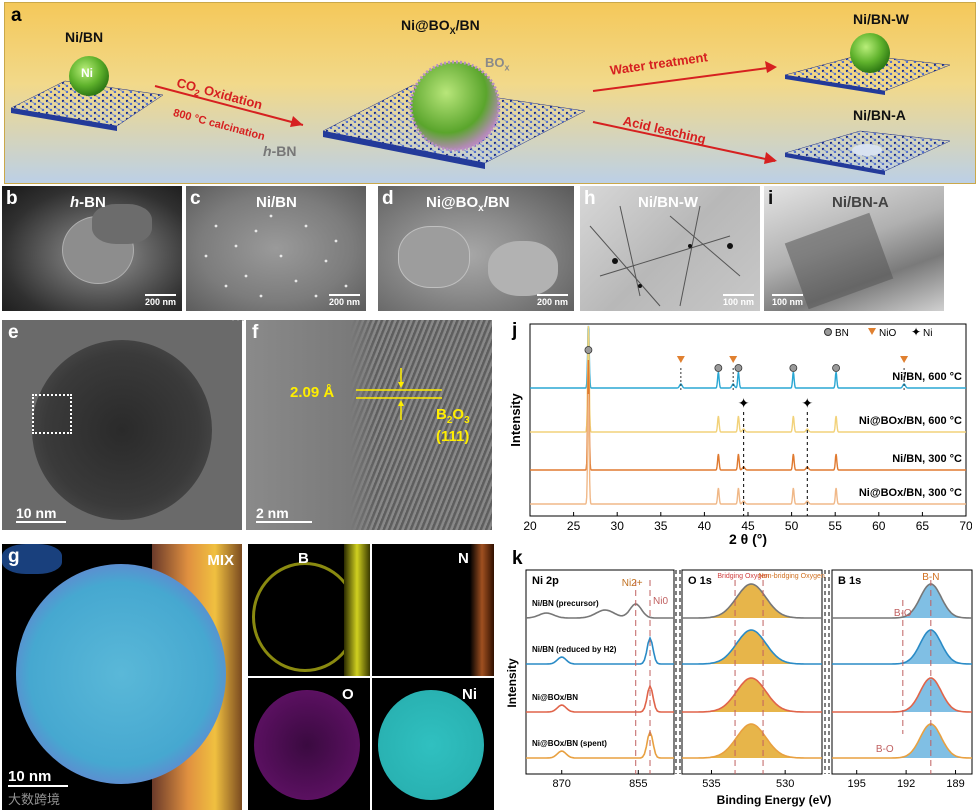 The height and width of the screenshot is (810, 976). I want to click on xrd-xtick-label: 20, so click(530, 526).